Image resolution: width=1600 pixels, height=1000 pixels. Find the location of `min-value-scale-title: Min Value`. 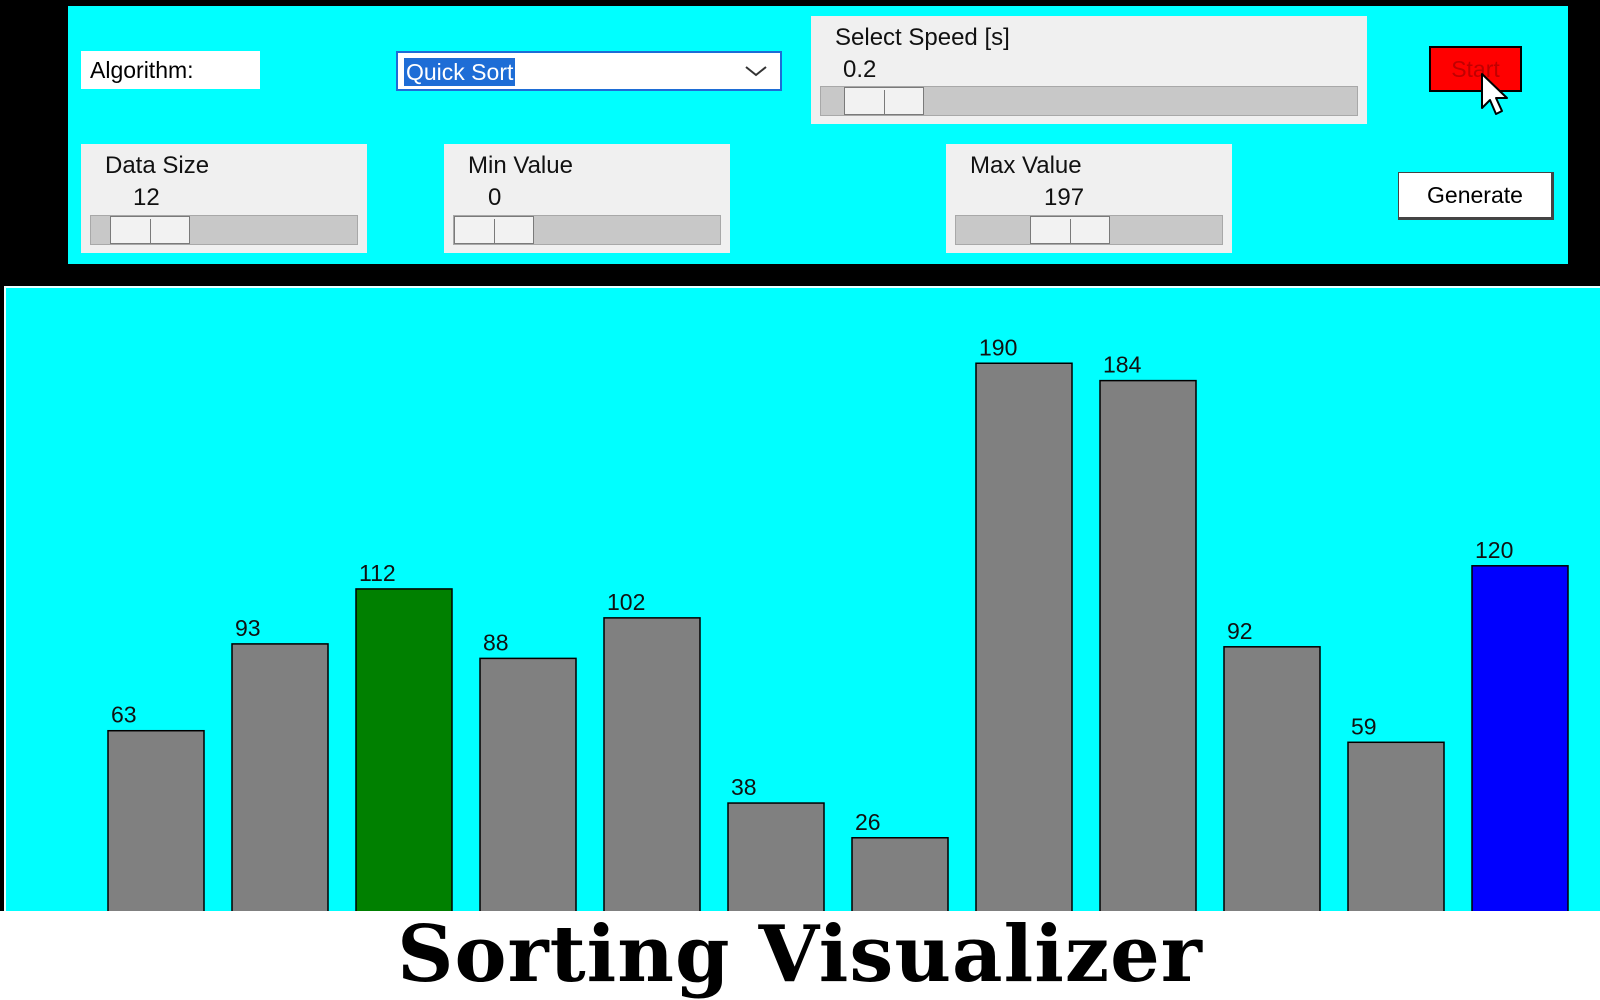

min-value-scale-title: Min Value is located at coordinates (520, 165).